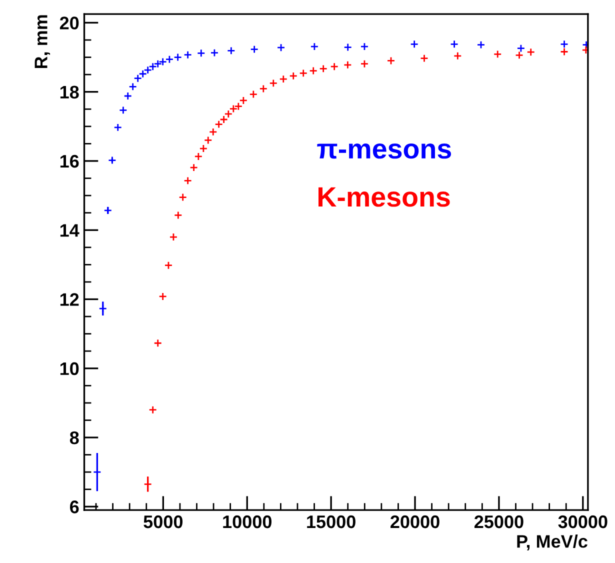 The image size is (615, 563). Describe the element at coordinates (331, 521) in the screenshot. I see `x-tick-label: 15000` at that location.